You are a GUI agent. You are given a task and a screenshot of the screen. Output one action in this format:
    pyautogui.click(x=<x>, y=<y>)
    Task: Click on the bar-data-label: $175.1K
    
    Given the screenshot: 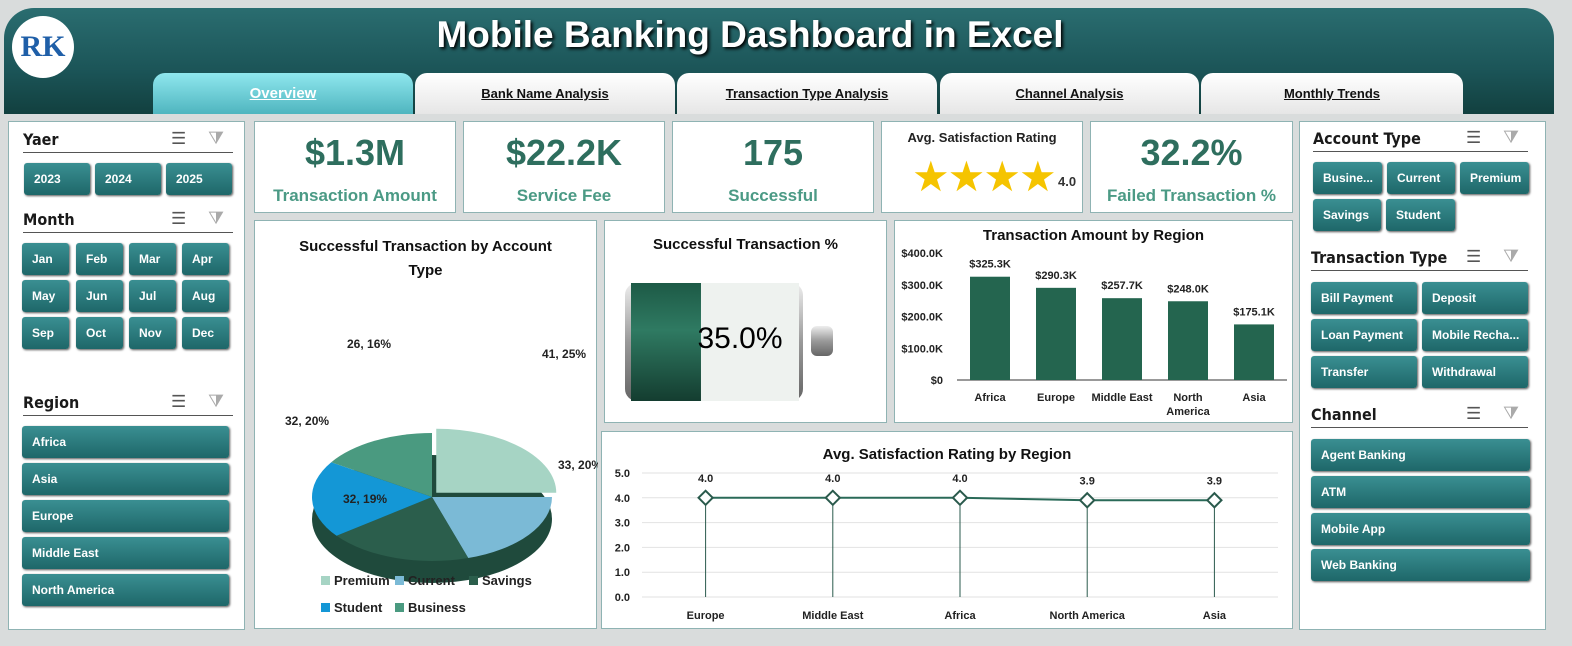 What is the action you would take?
    pyautogui.click(x=1254, y=312)
    